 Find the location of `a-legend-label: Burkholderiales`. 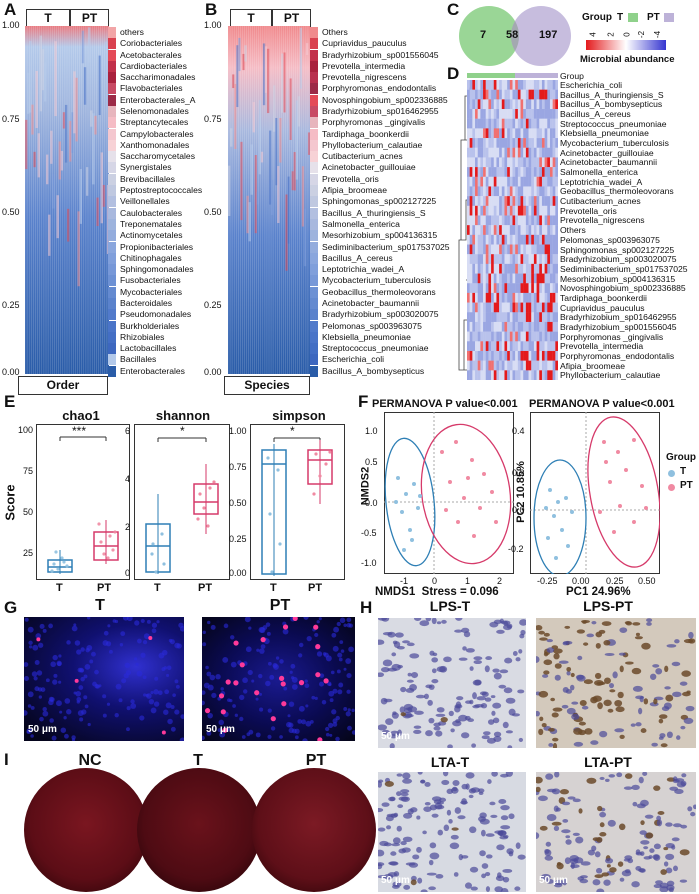

a-legend-label: Burkholderiales is located at coordinates (150, 325).